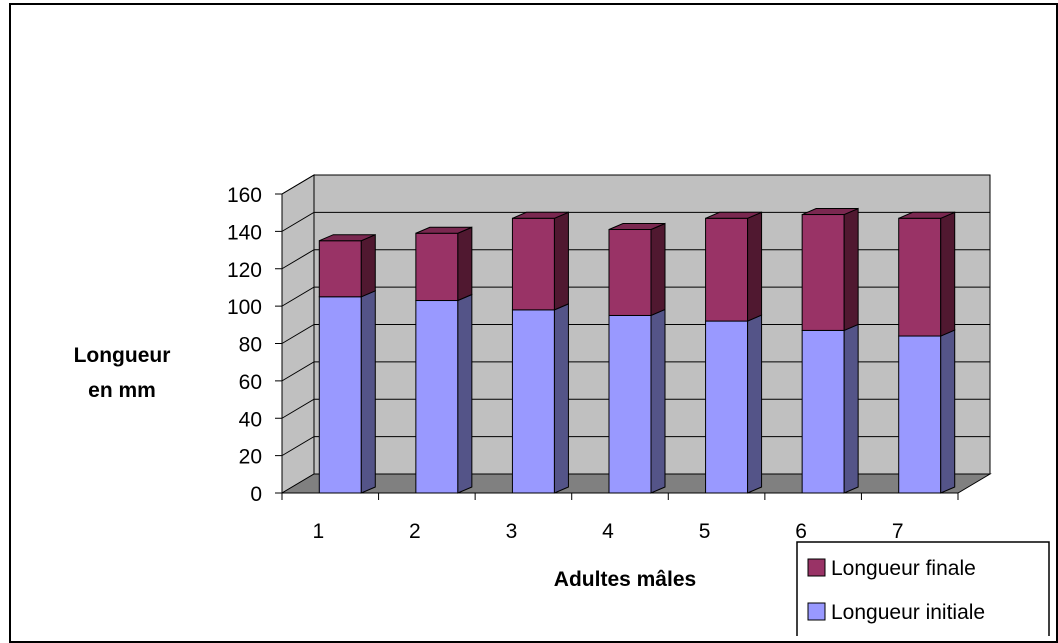 The width and height of the screenshot is (1058, 643). Describe the element at coordinates (415, 531) in the screenshot. I see `x-tick-label: 2` at that location.